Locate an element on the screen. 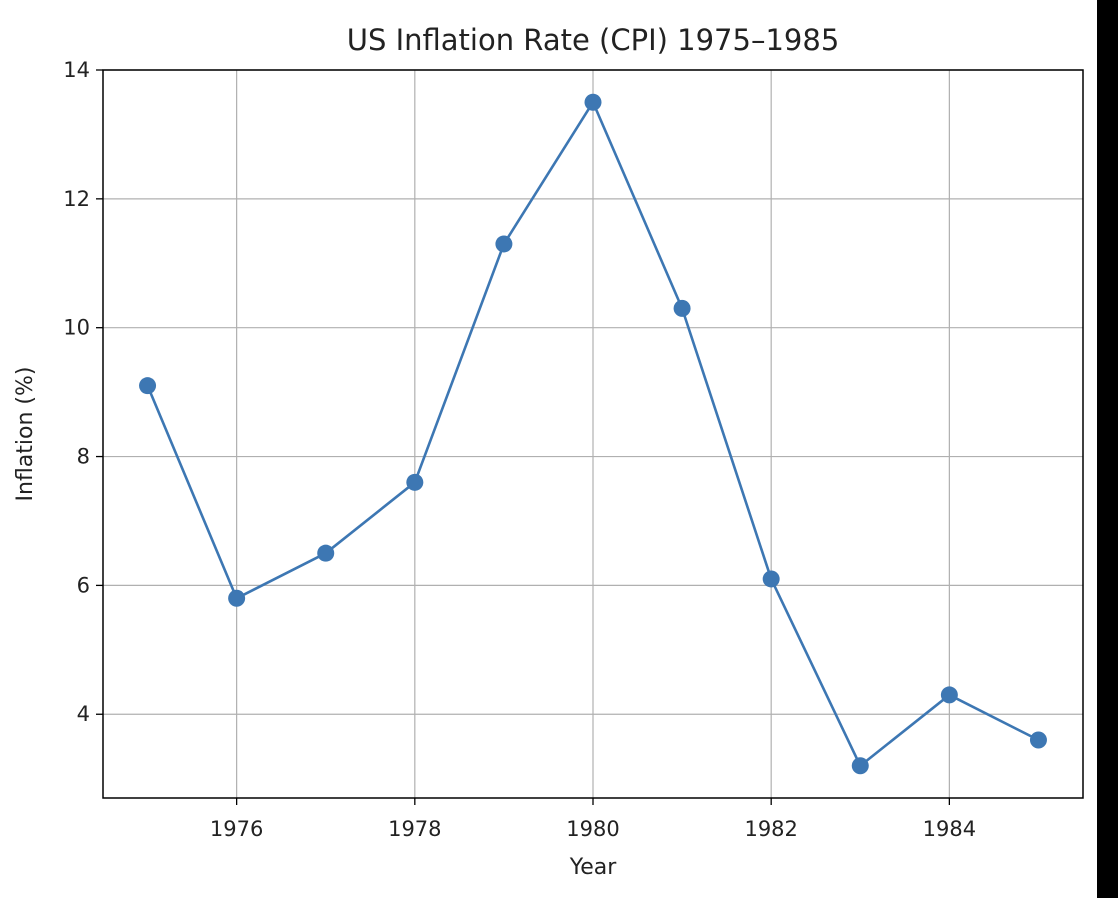 This screenshot has height=898, width=1118. y-tick-label: 8 is located at coordinates (83, 457).